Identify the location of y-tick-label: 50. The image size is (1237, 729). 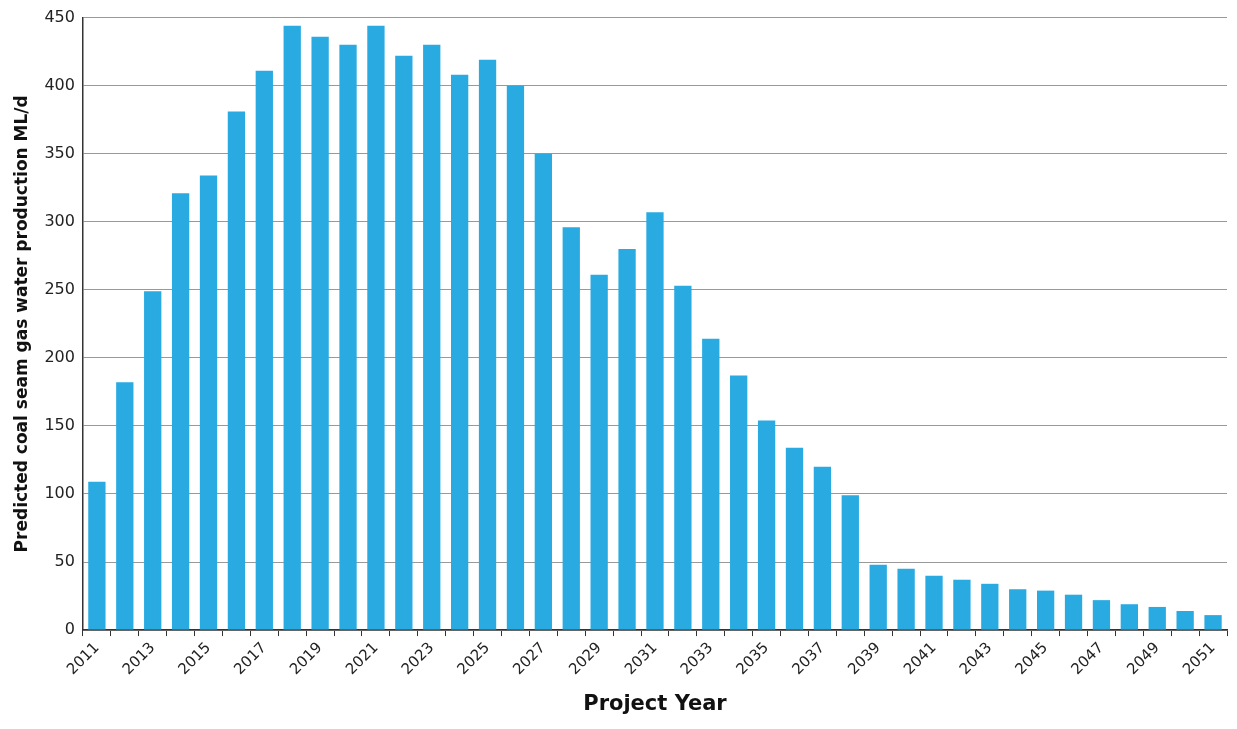
(64, 561).